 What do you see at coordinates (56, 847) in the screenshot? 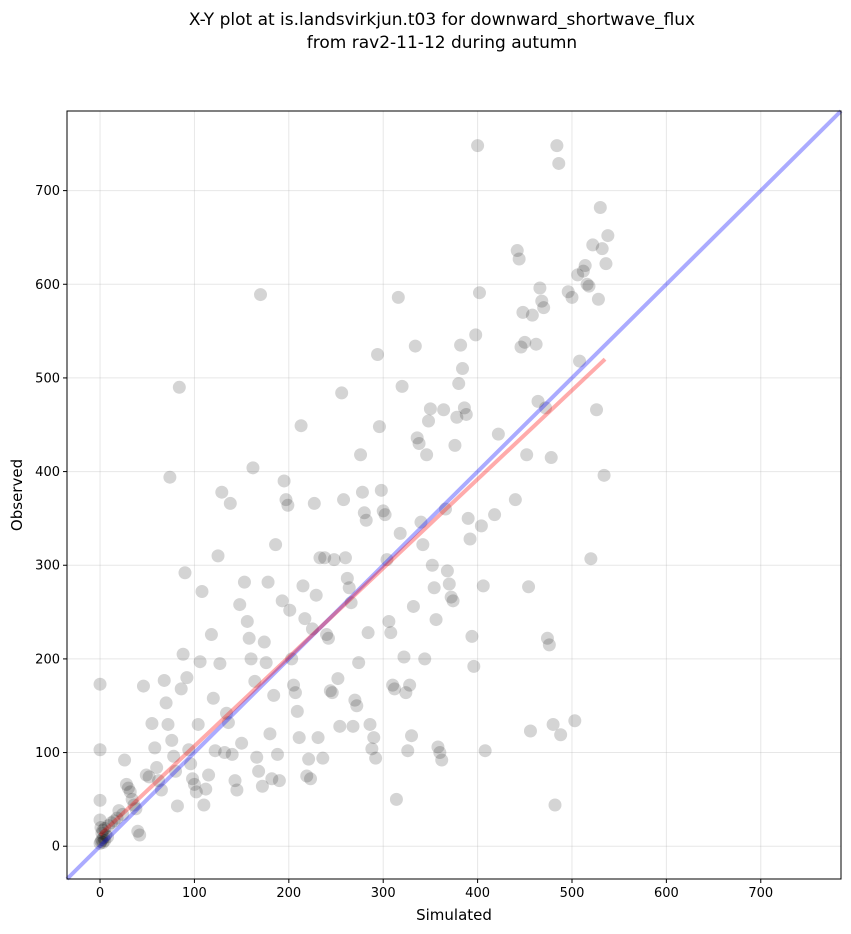
I see `y-tick-label: 0` at bounding box center [56, 847].